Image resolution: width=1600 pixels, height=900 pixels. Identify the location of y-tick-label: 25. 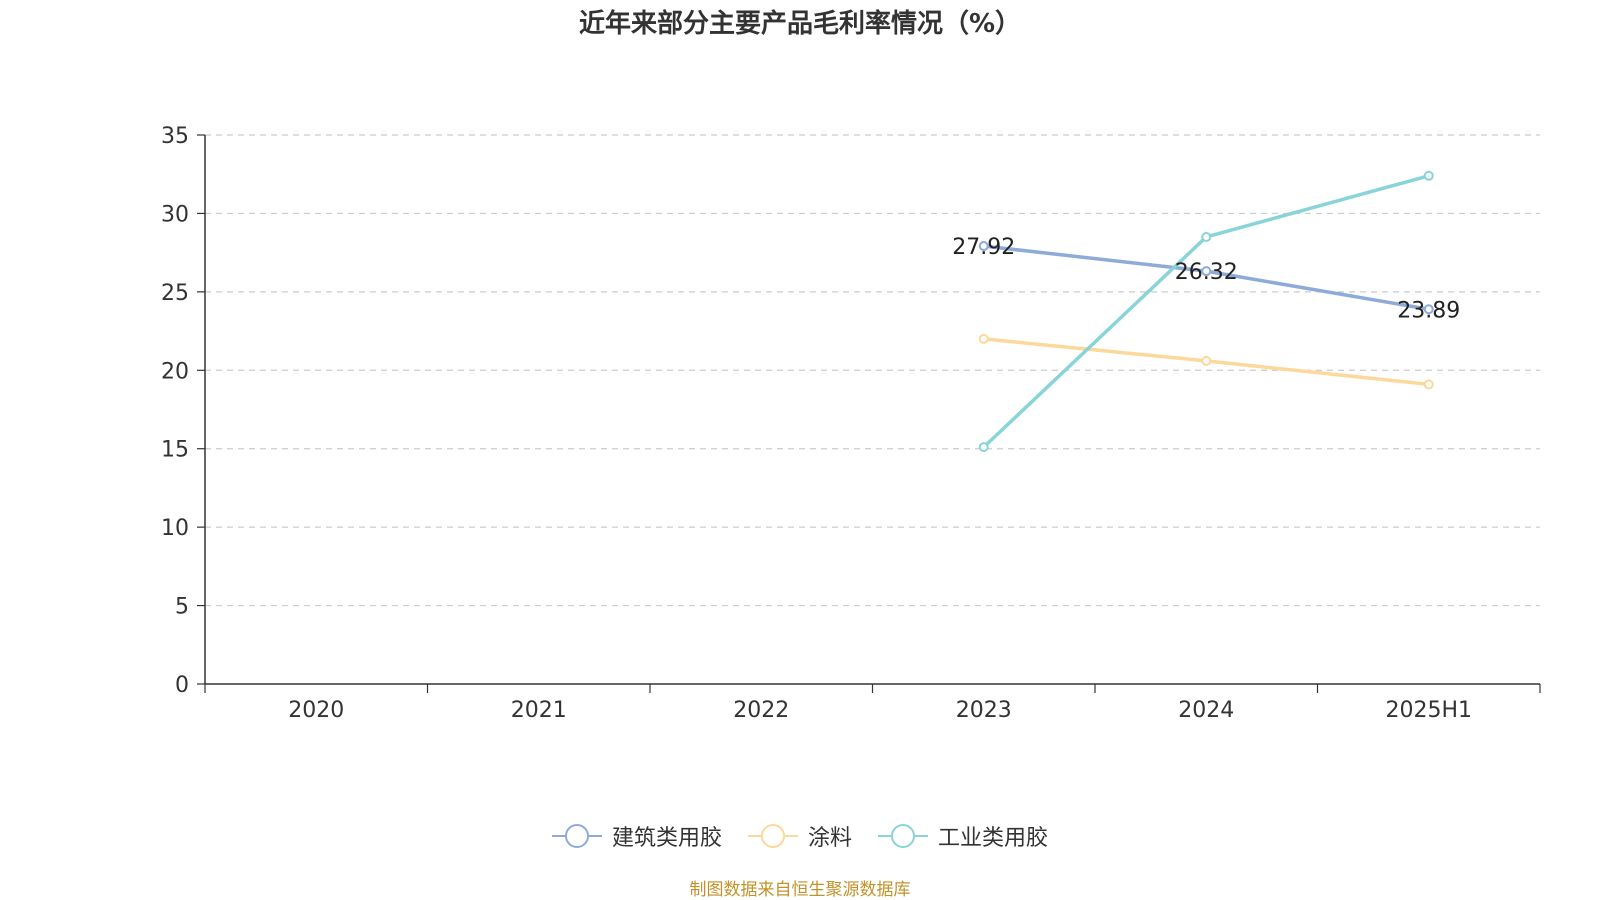
(175, 293).